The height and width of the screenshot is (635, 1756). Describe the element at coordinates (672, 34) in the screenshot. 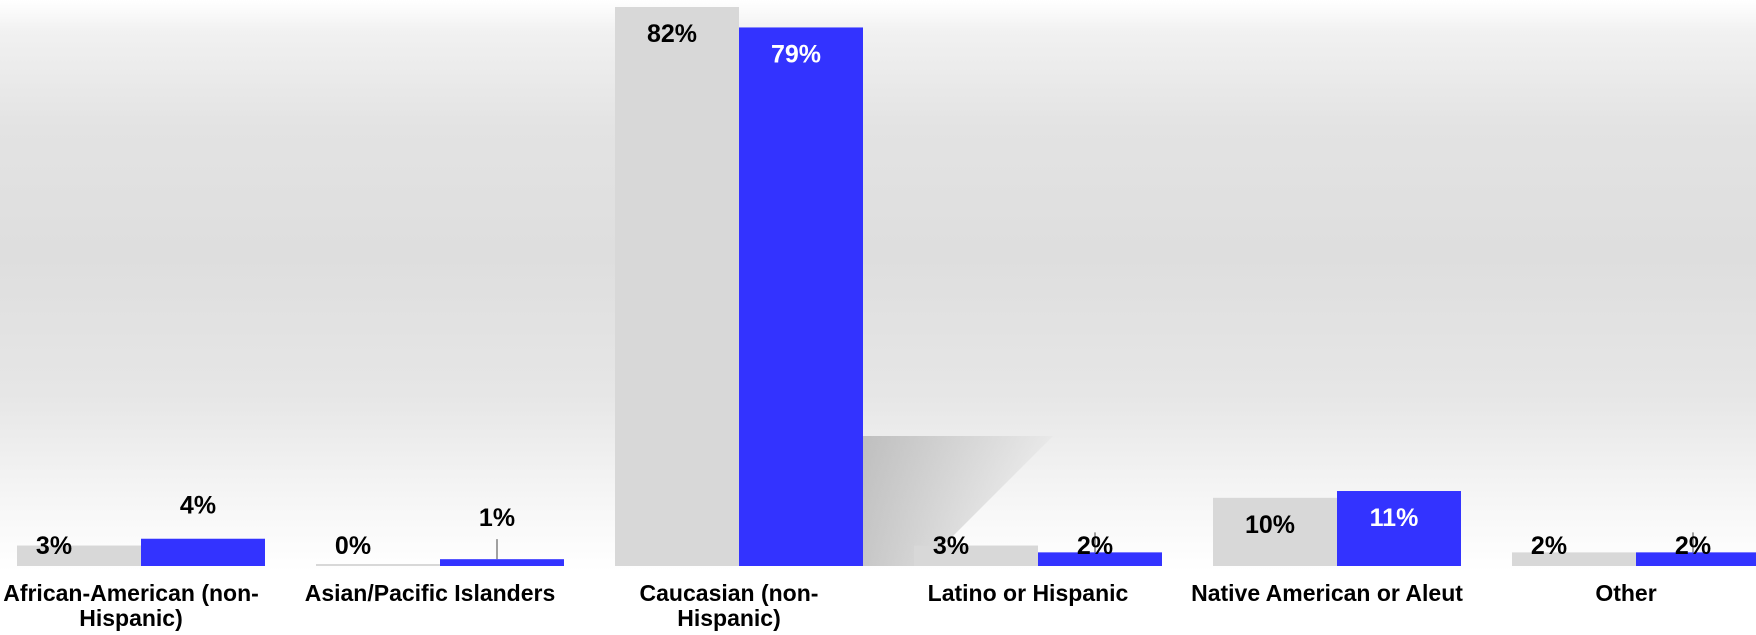

I see `data-label-caucasian-non-hispanic-series-1: 82%` at that location.